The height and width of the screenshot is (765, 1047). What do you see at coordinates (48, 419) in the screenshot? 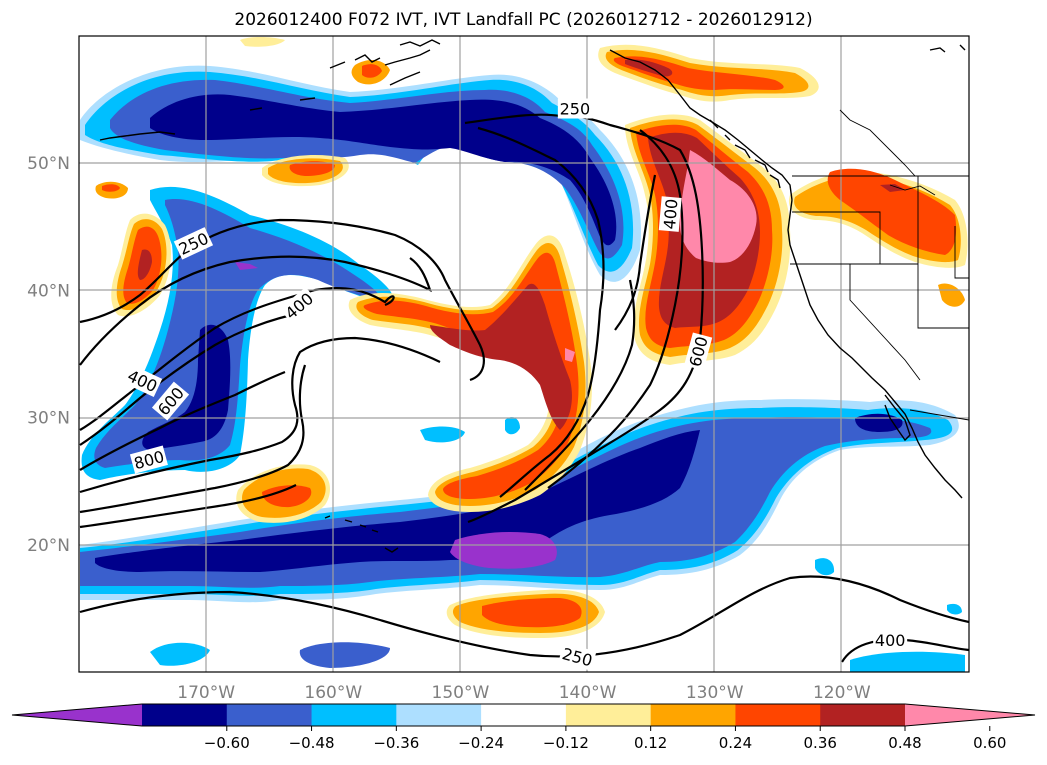
I see `lat-tick-label: 30°N` at bounding box center [48, 419].